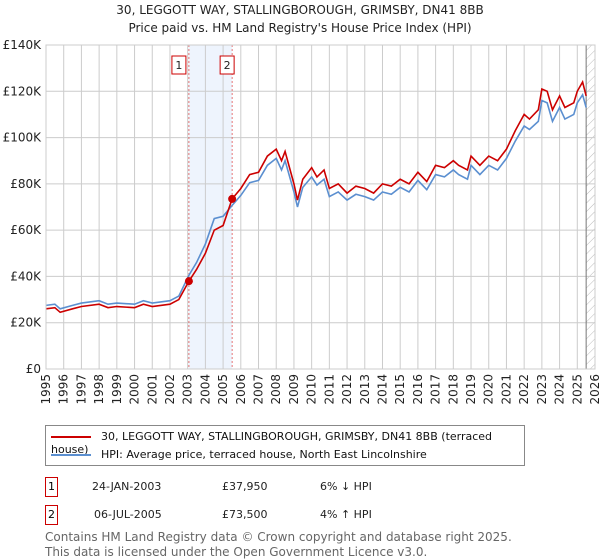  What do you see at coordinates (418, 389) in the screenshot?
I see `x-tick-label: 2016` at bounding box center [418, 389].